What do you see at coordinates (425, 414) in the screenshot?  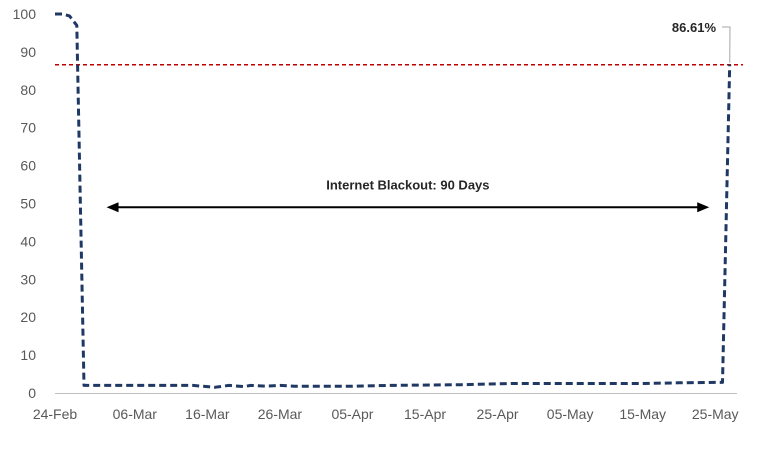 I see `x-tick-label: 15-Apr` at bounding box center [425, 414].